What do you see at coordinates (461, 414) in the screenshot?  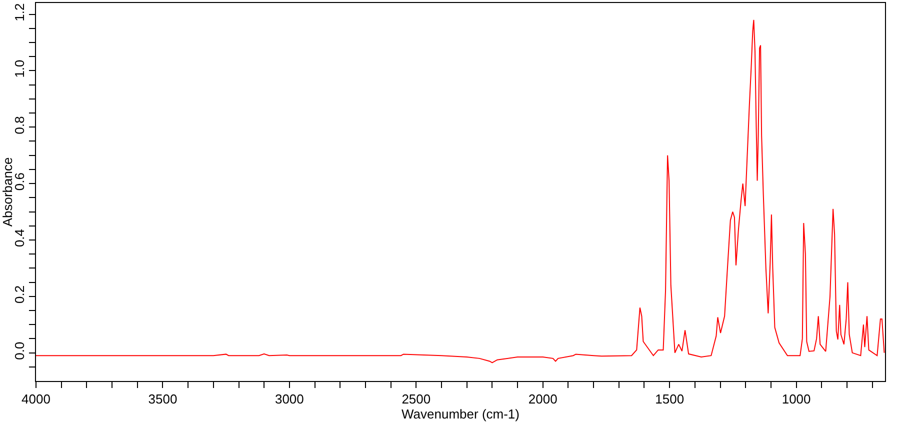 I see `x-axis-title: Wavenumber (cm-1)` at bounding box center [461, 414].